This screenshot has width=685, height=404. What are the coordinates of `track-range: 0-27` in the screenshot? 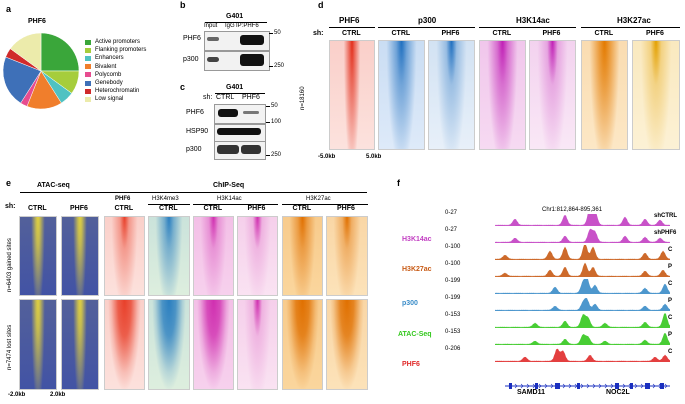 It's located at (451, 213).